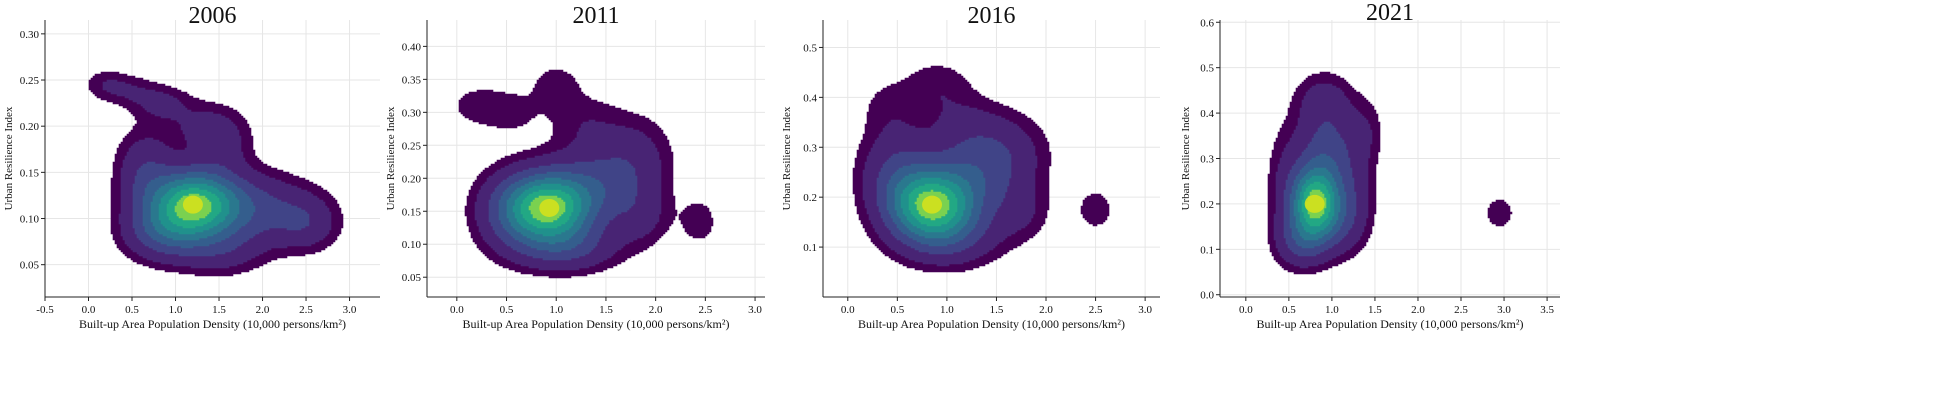  I want to click on y-tick-label: 0.40, so click(412, 47).